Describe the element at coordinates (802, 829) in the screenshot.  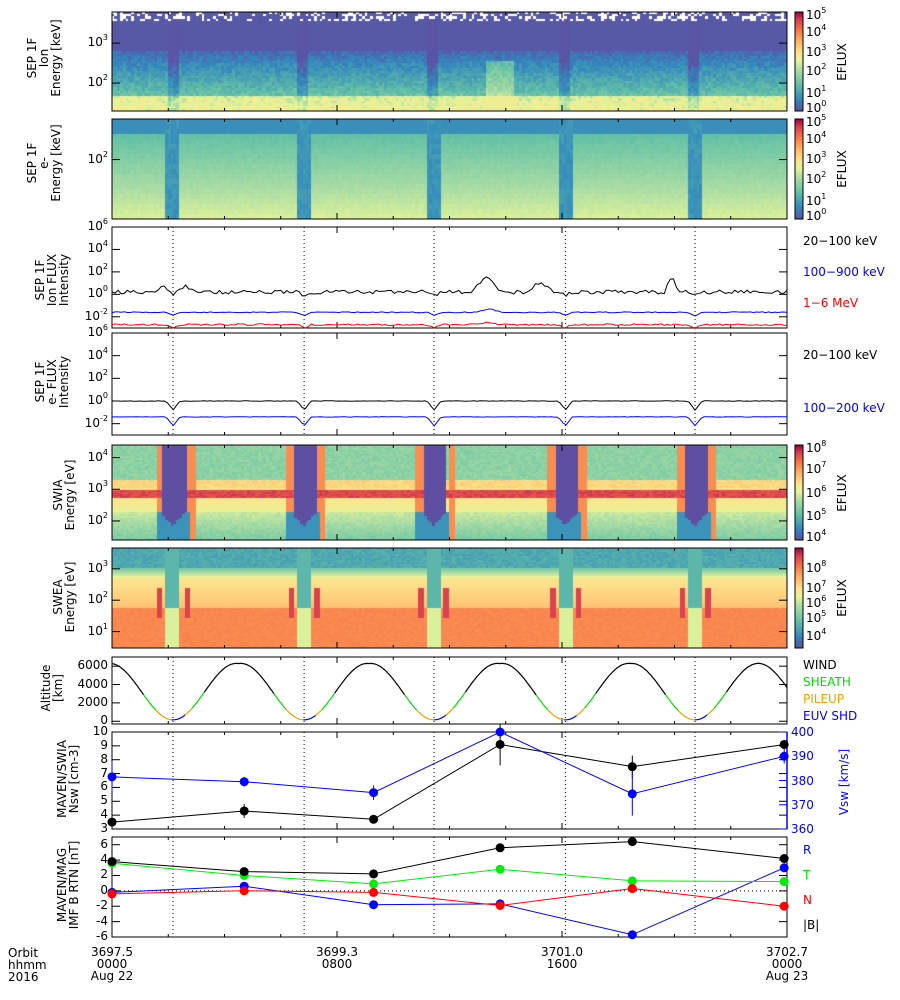
I see `y2-tick-label: 360` at that location.